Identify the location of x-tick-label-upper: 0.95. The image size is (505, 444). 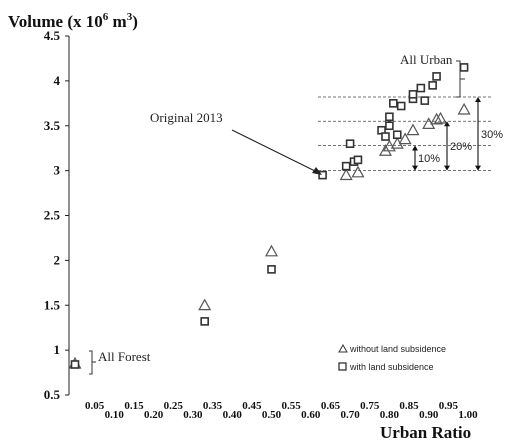
(449, 406).